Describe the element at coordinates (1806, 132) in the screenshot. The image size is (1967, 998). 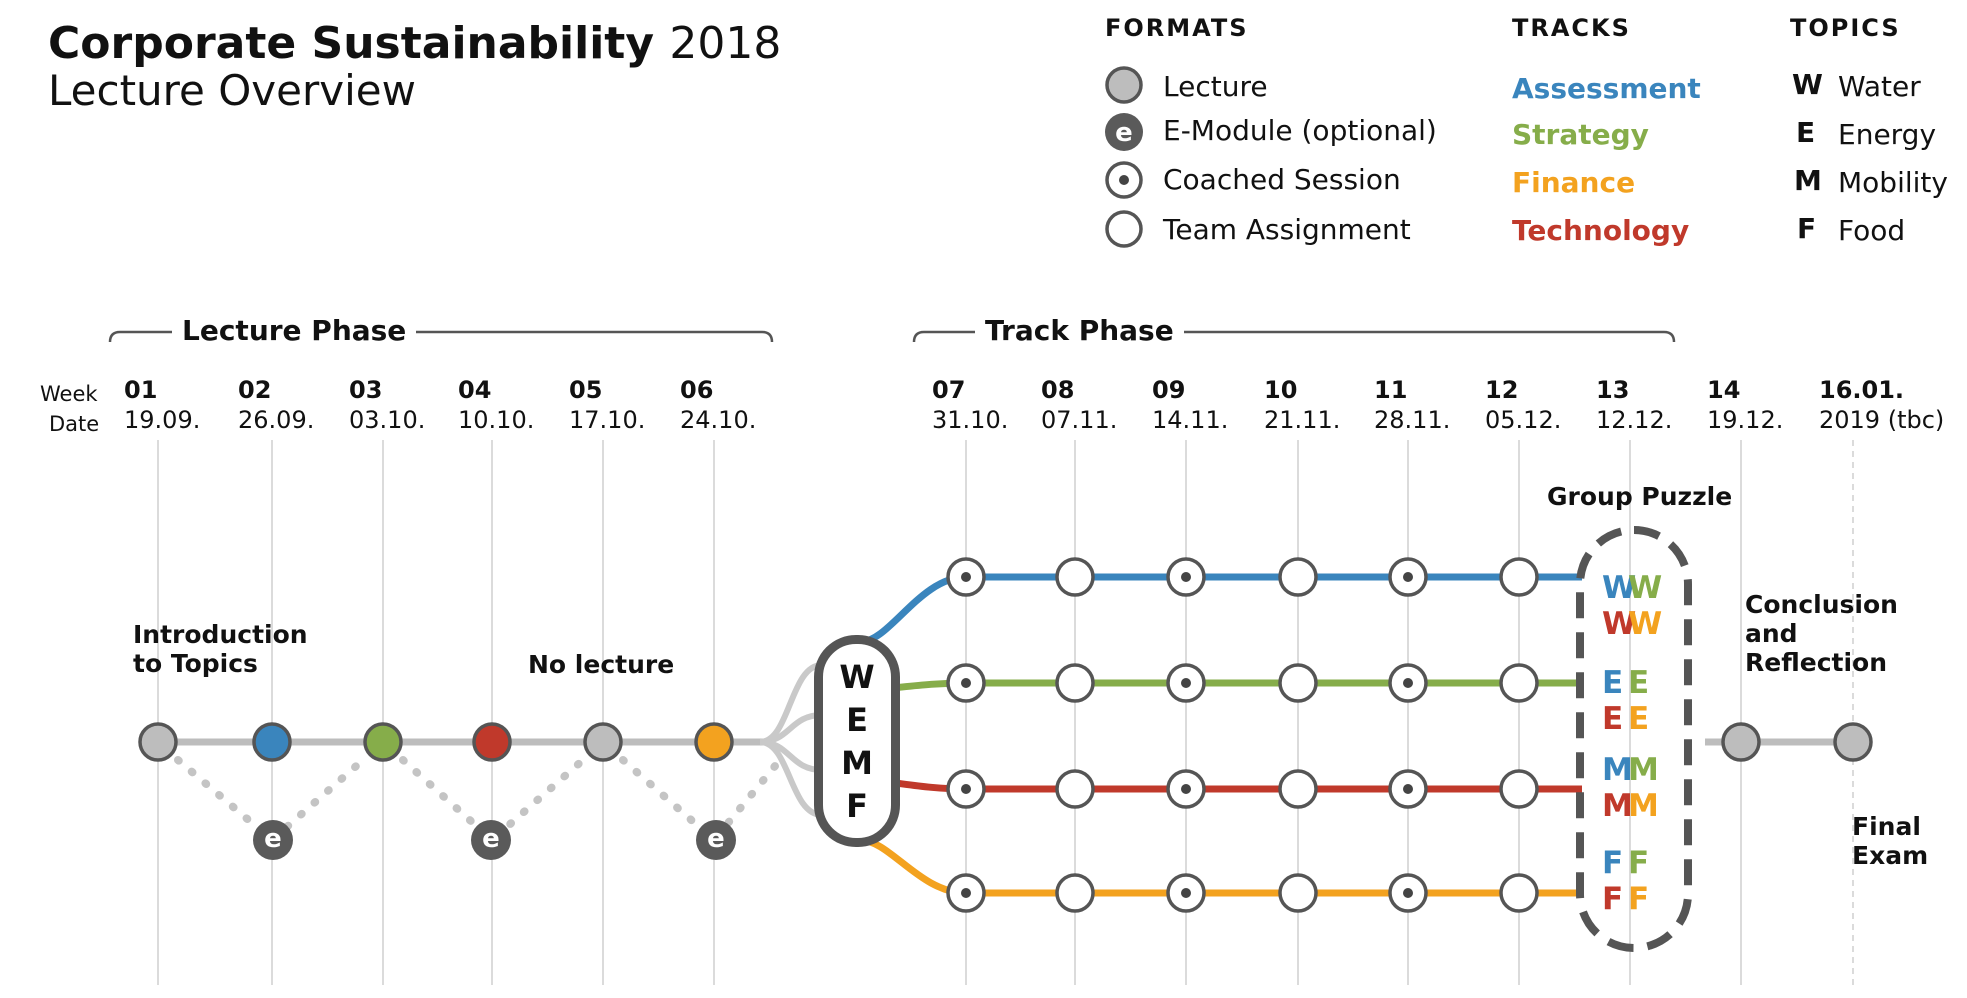
I see `topic-energy-letter: E` at that location.